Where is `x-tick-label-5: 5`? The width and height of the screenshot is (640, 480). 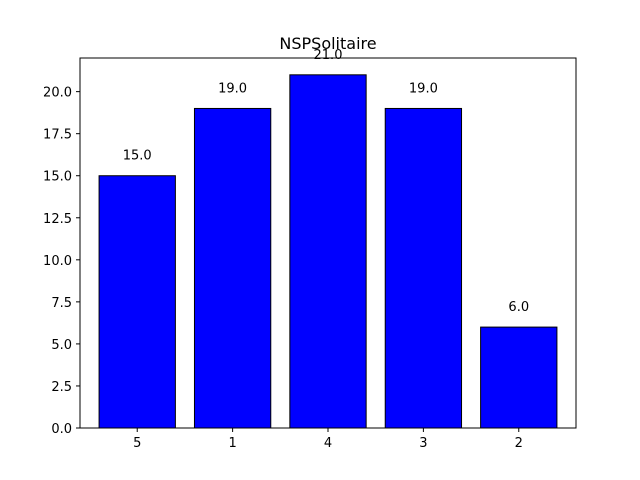
x-tick-label-5: 5 is located at coordinates (137, 443).